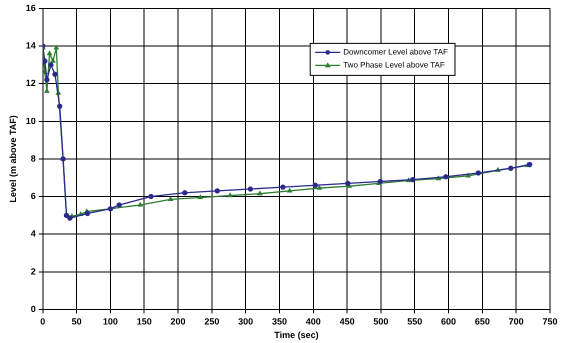 The width and height of the screenshot is (576, 343). Describe the element at coordinates (395, 52) in the screenshot. I see `legend-label: Downcomer Level above TAF` at that location.